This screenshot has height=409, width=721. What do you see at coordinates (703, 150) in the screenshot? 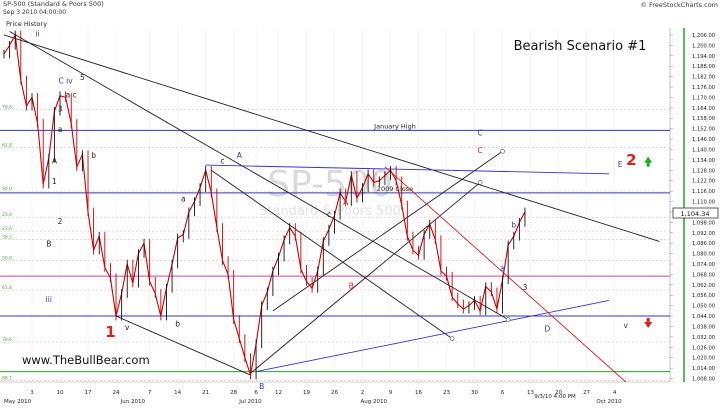
I see `y-tick-label: 1,140.00` at bounding box center [703, 150].